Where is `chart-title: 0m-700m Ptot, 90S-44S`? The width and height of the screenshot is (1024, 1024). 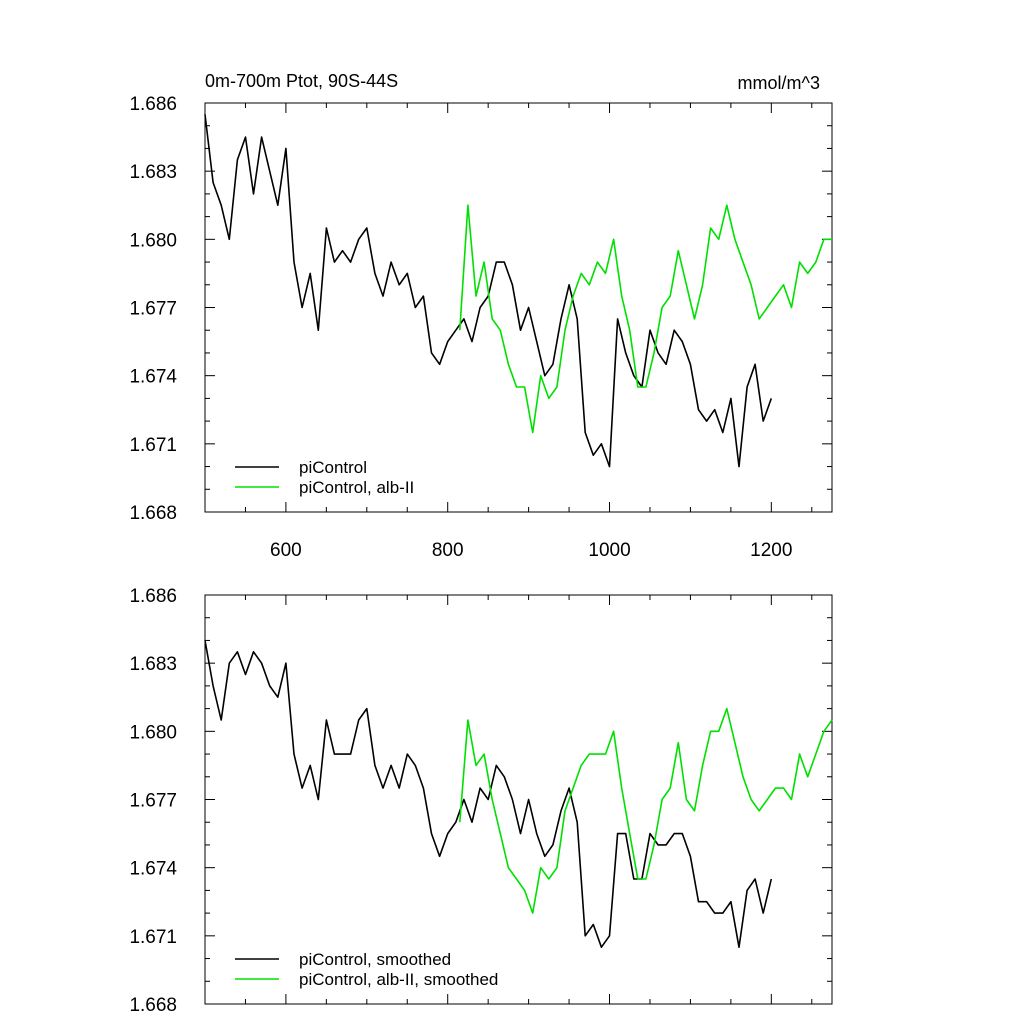
chart-title: 0m-700m Ptot, 90S-44S is located at coordinates (301, 81).